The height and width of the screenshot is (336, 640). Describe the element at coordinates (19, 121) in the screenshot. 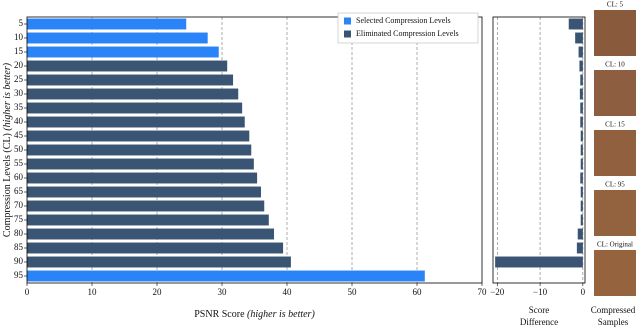

I see `y-tick-label: 40` at that location.